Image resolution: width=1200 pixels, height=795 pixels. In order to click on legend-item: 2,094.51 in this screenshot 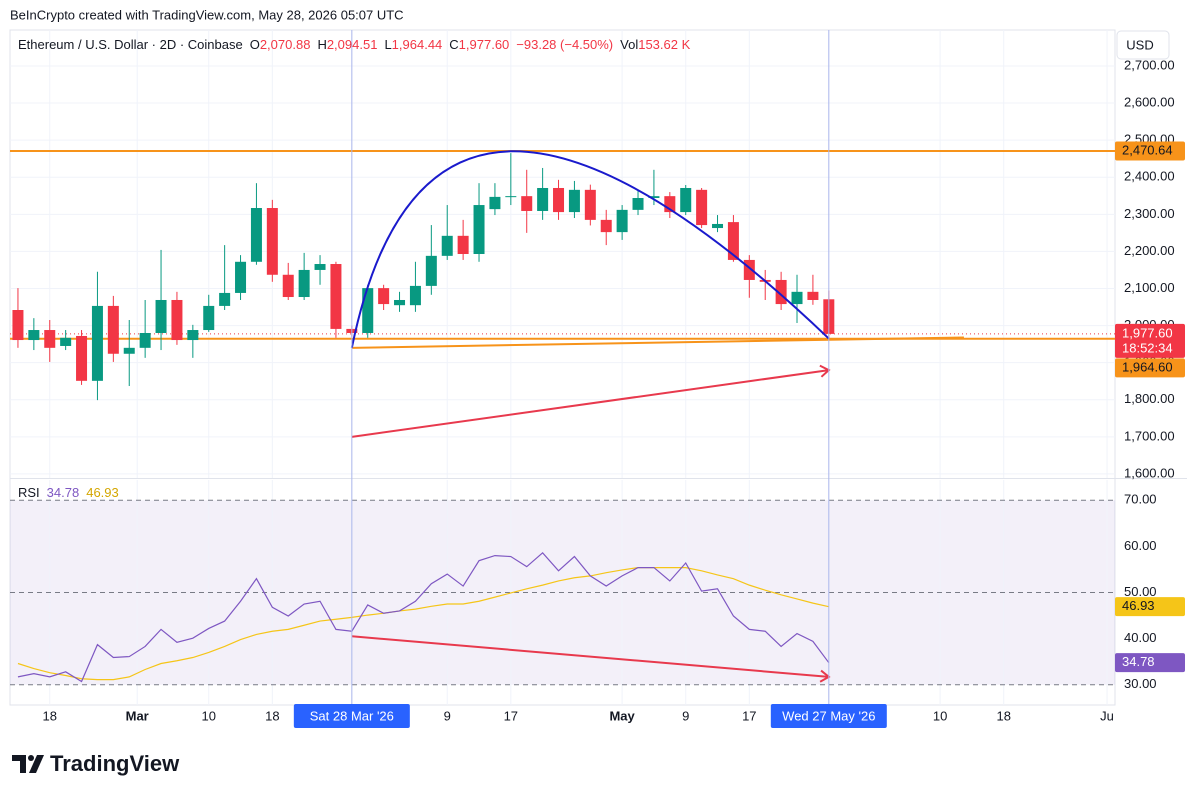, I will do `click(352, 44)`.